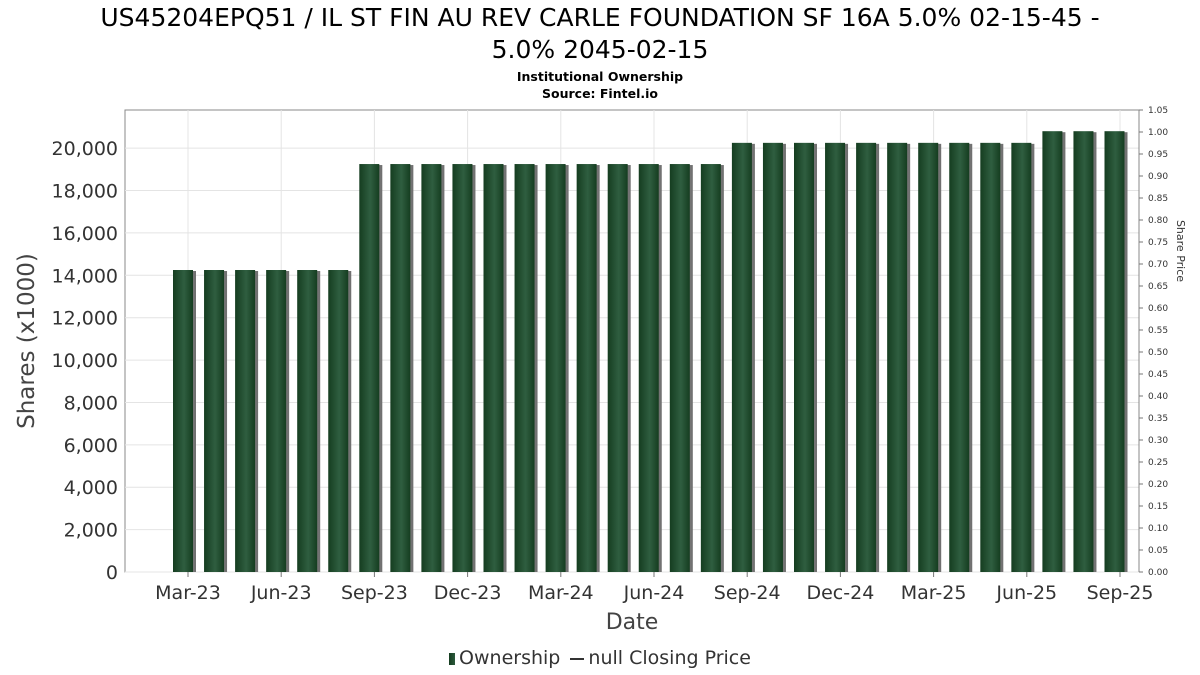 The height and width of the screenshot is (675, 1200). Describe the element at coordinates (85, 192) in the screenshot. I see `y-tick-label: 18,000` at that location.